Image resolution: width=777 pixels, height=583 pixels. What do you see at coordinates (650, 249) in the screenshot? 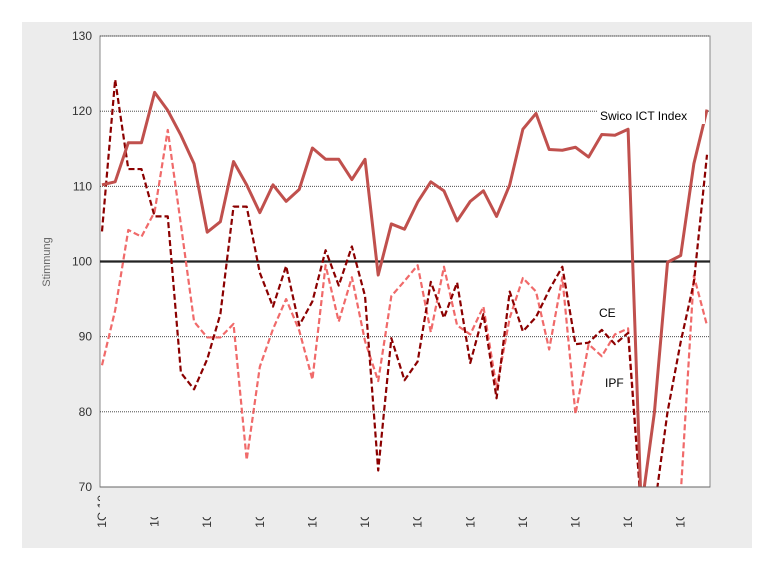
I see `series-labels: Swico ICT Index CE IPF` at bounding box center [650, 249].